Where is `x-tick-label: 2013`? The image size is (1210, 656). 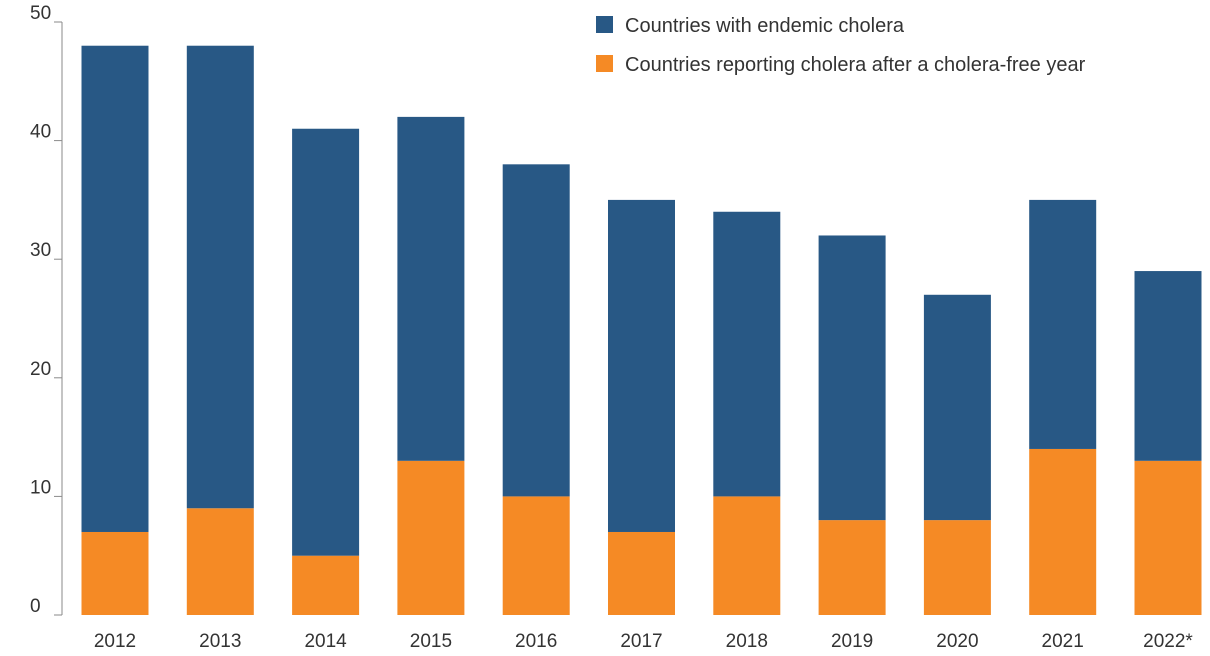 x-tick-label: 2013 is located at coordinates (220, 641).